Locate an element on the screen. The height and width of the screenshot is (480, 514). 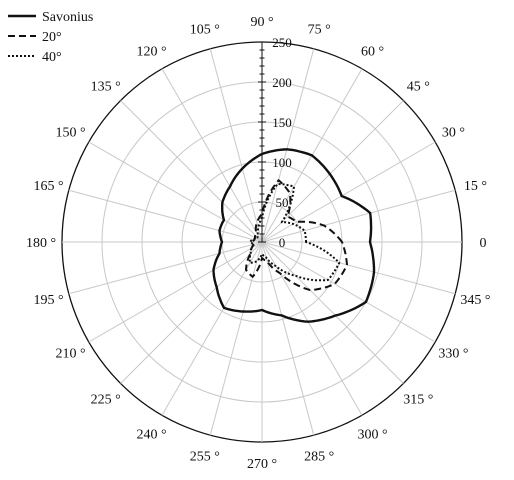
radial-tick-label: 200 is located at coordinates (282, 82).